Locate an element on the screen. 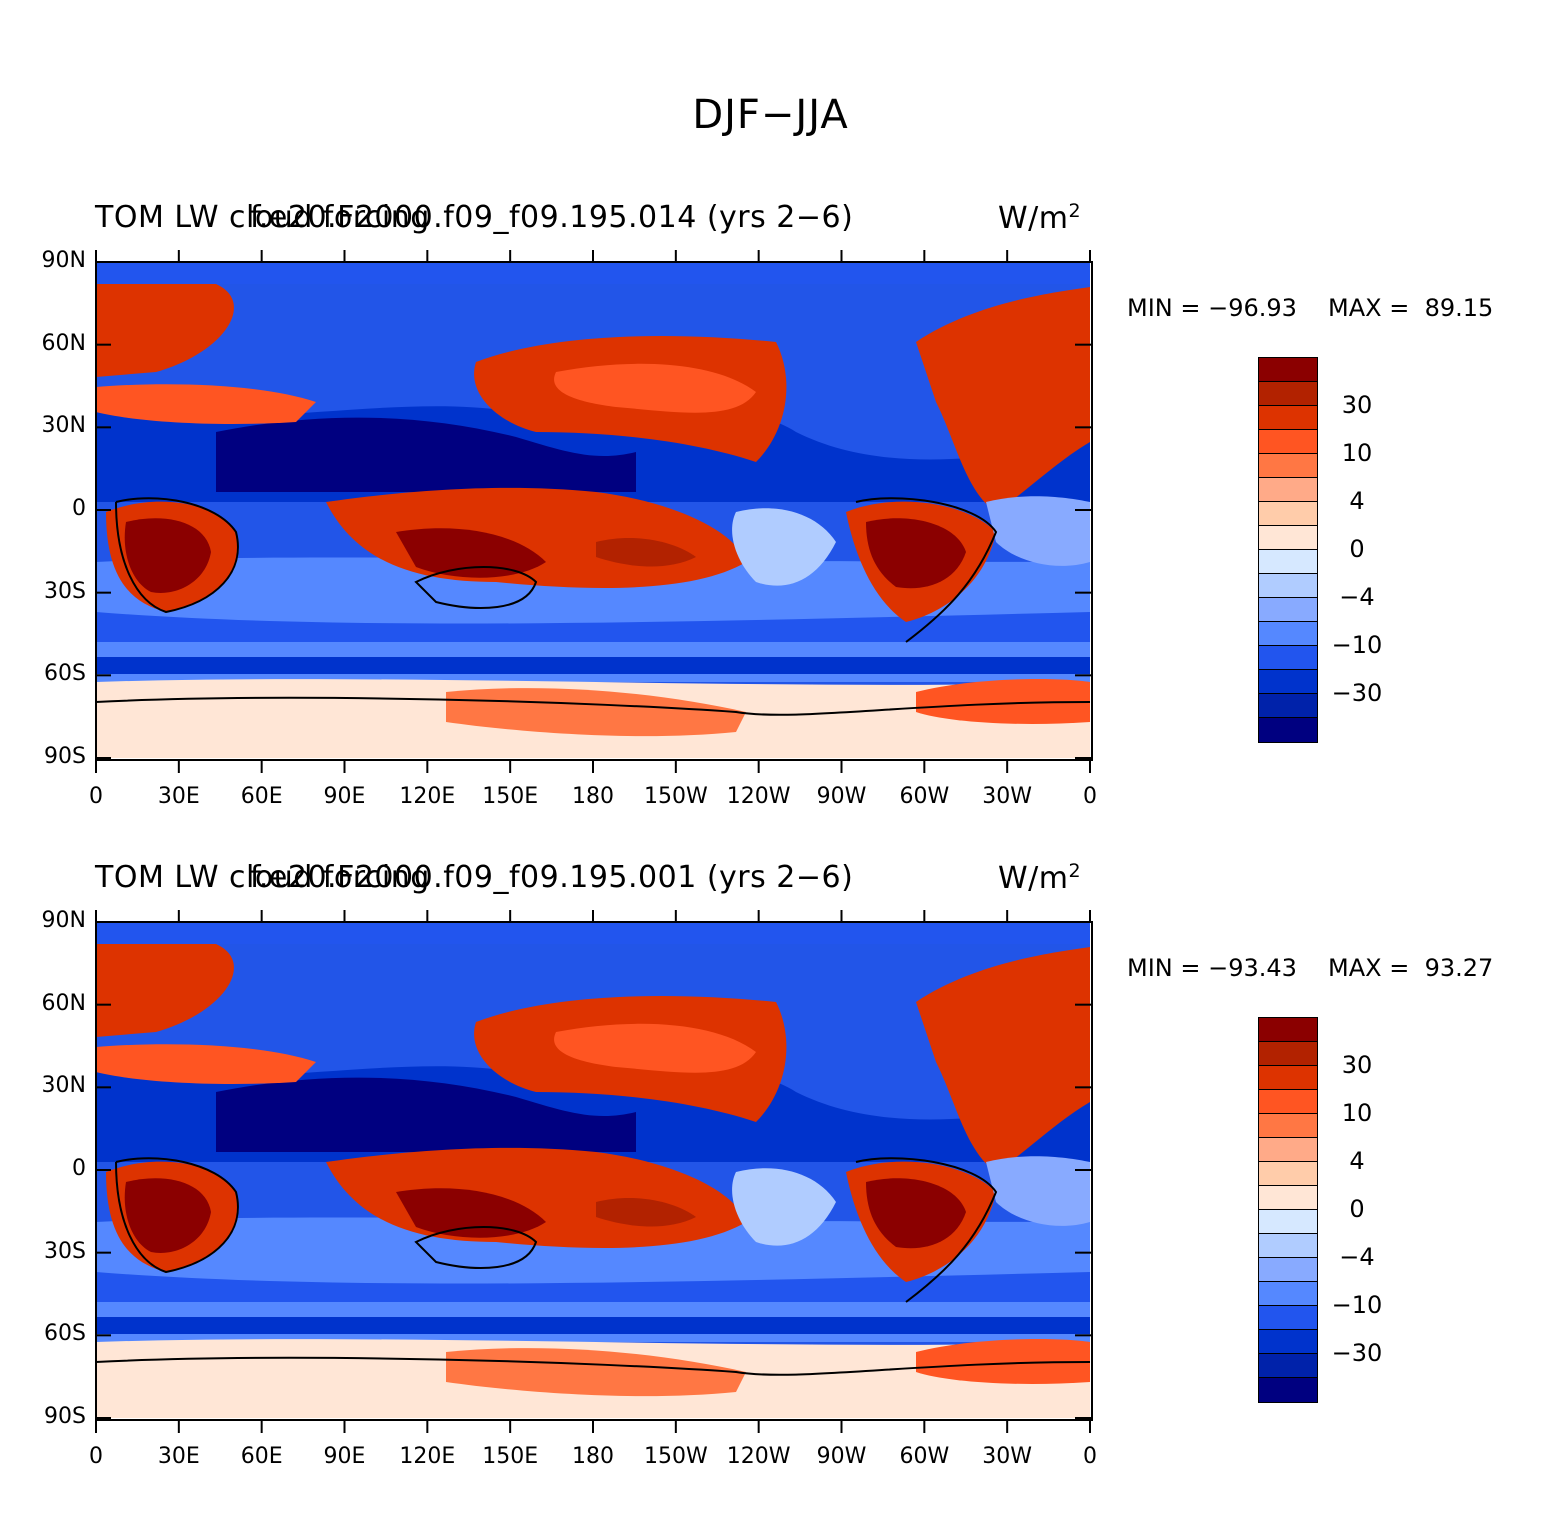 Image resolution: width=1541 pixels, height=1538 pixels. panel-2-colorbar is located at coordinates (1288, 1210).